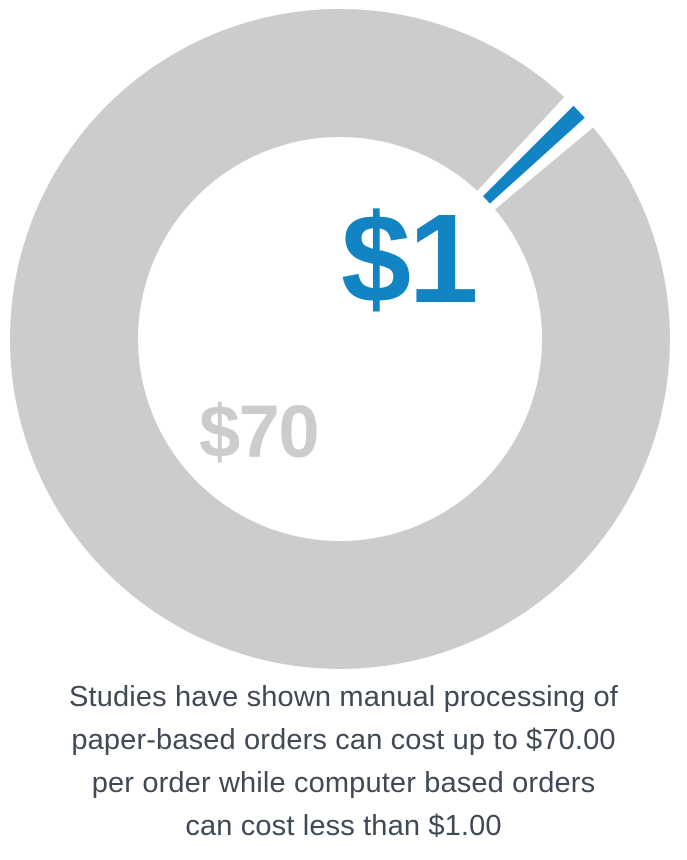  I want to click on caption-line-2: paper-based orders can cost up to $70.00, so click(343, 740).